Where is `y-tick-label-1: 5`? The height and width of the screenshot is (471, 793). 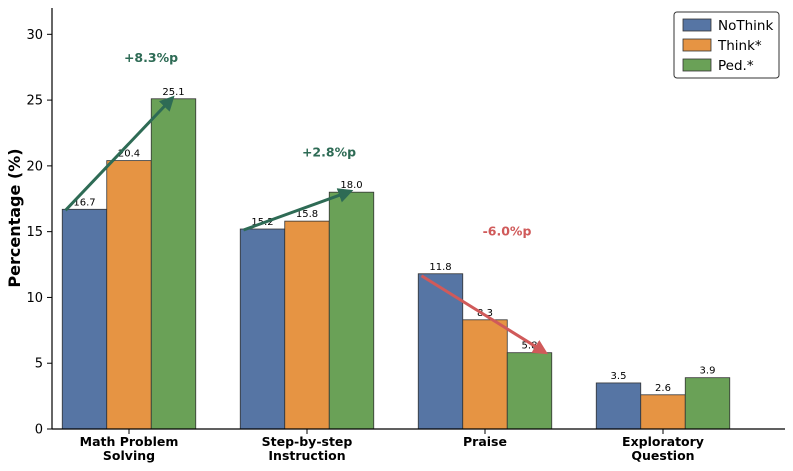 y-tick-label-1: 5 is located at coordinates (39, 364).